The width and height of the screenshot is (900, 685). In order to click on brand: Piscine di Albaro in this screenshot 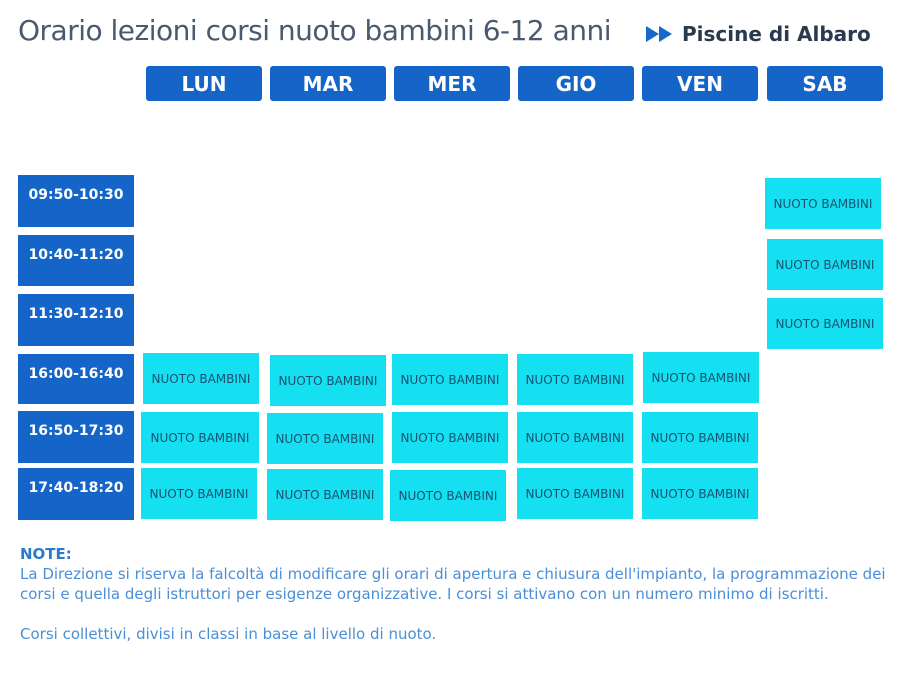, I will do `click(758, 34)`.